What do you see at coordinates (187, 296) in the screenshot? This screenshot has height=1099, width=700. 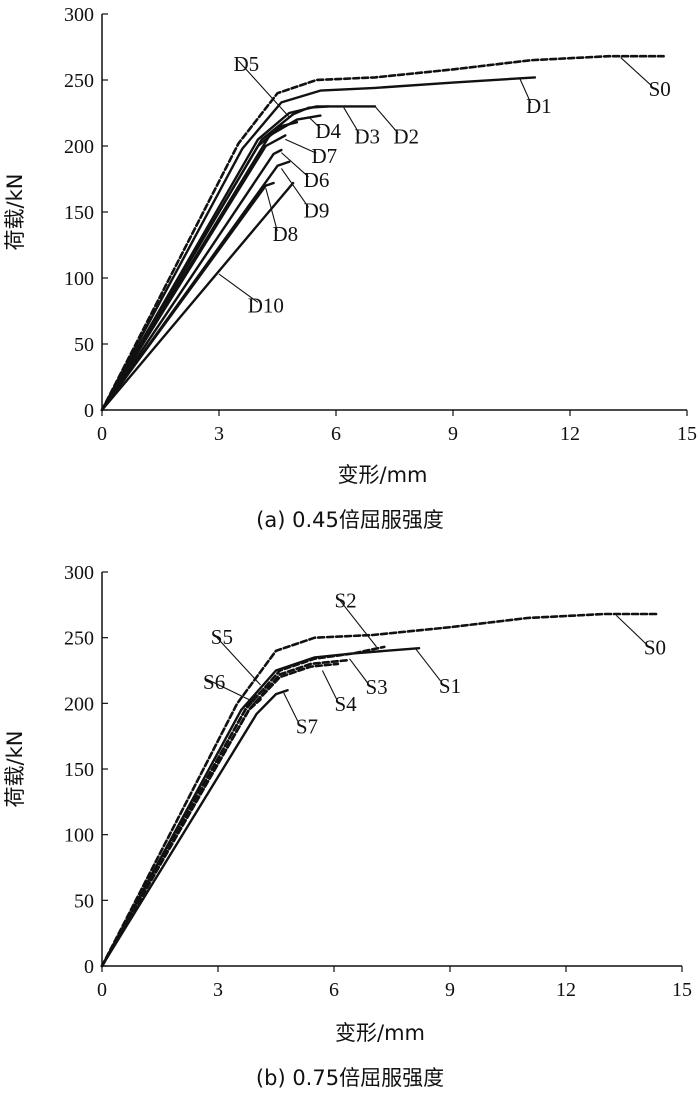 I see `series-line-d8` at bounding box center [187, 296].